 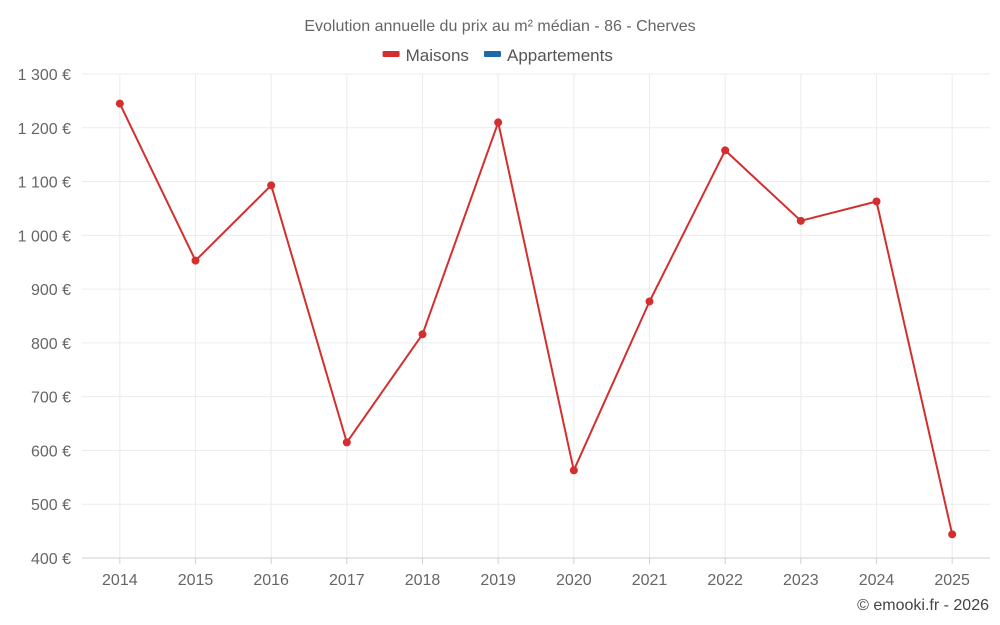 What do you see at coordinates (801, 580) in the screenshot?
I see `x-tick-label: 2023` at bounding box center [801, 580].